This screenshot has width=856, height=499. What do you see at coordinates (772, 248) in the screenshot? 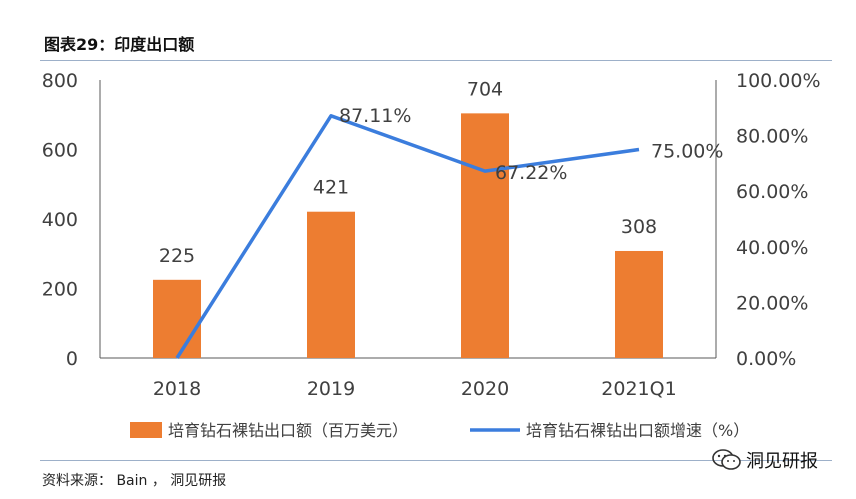
I see `y-right-tick-label: 40.00%` at bounding box center [772, 248].